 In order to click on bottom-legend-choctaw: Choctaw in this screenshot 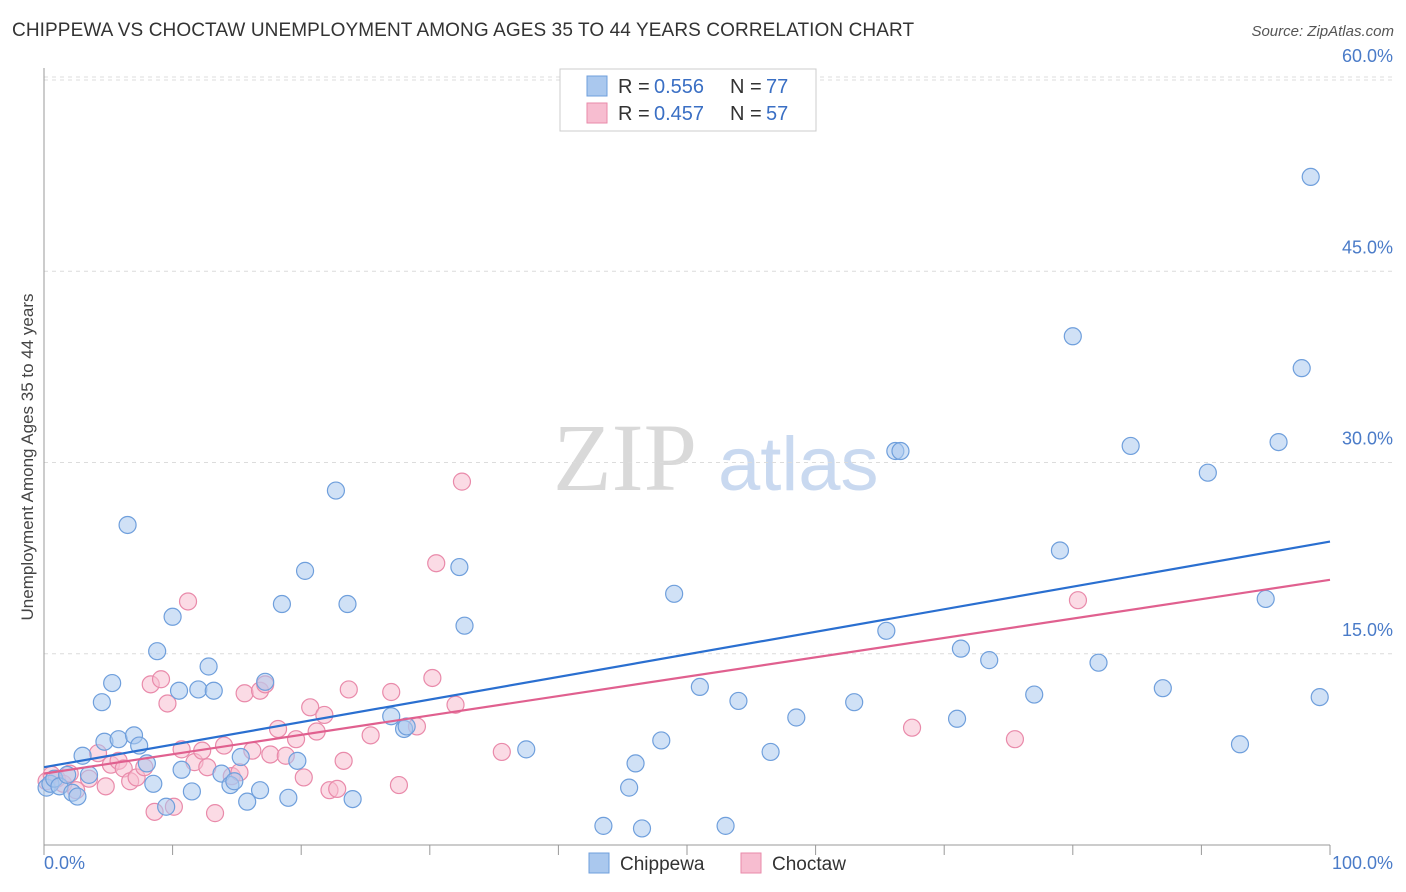, I will do `click(809, 864)`.